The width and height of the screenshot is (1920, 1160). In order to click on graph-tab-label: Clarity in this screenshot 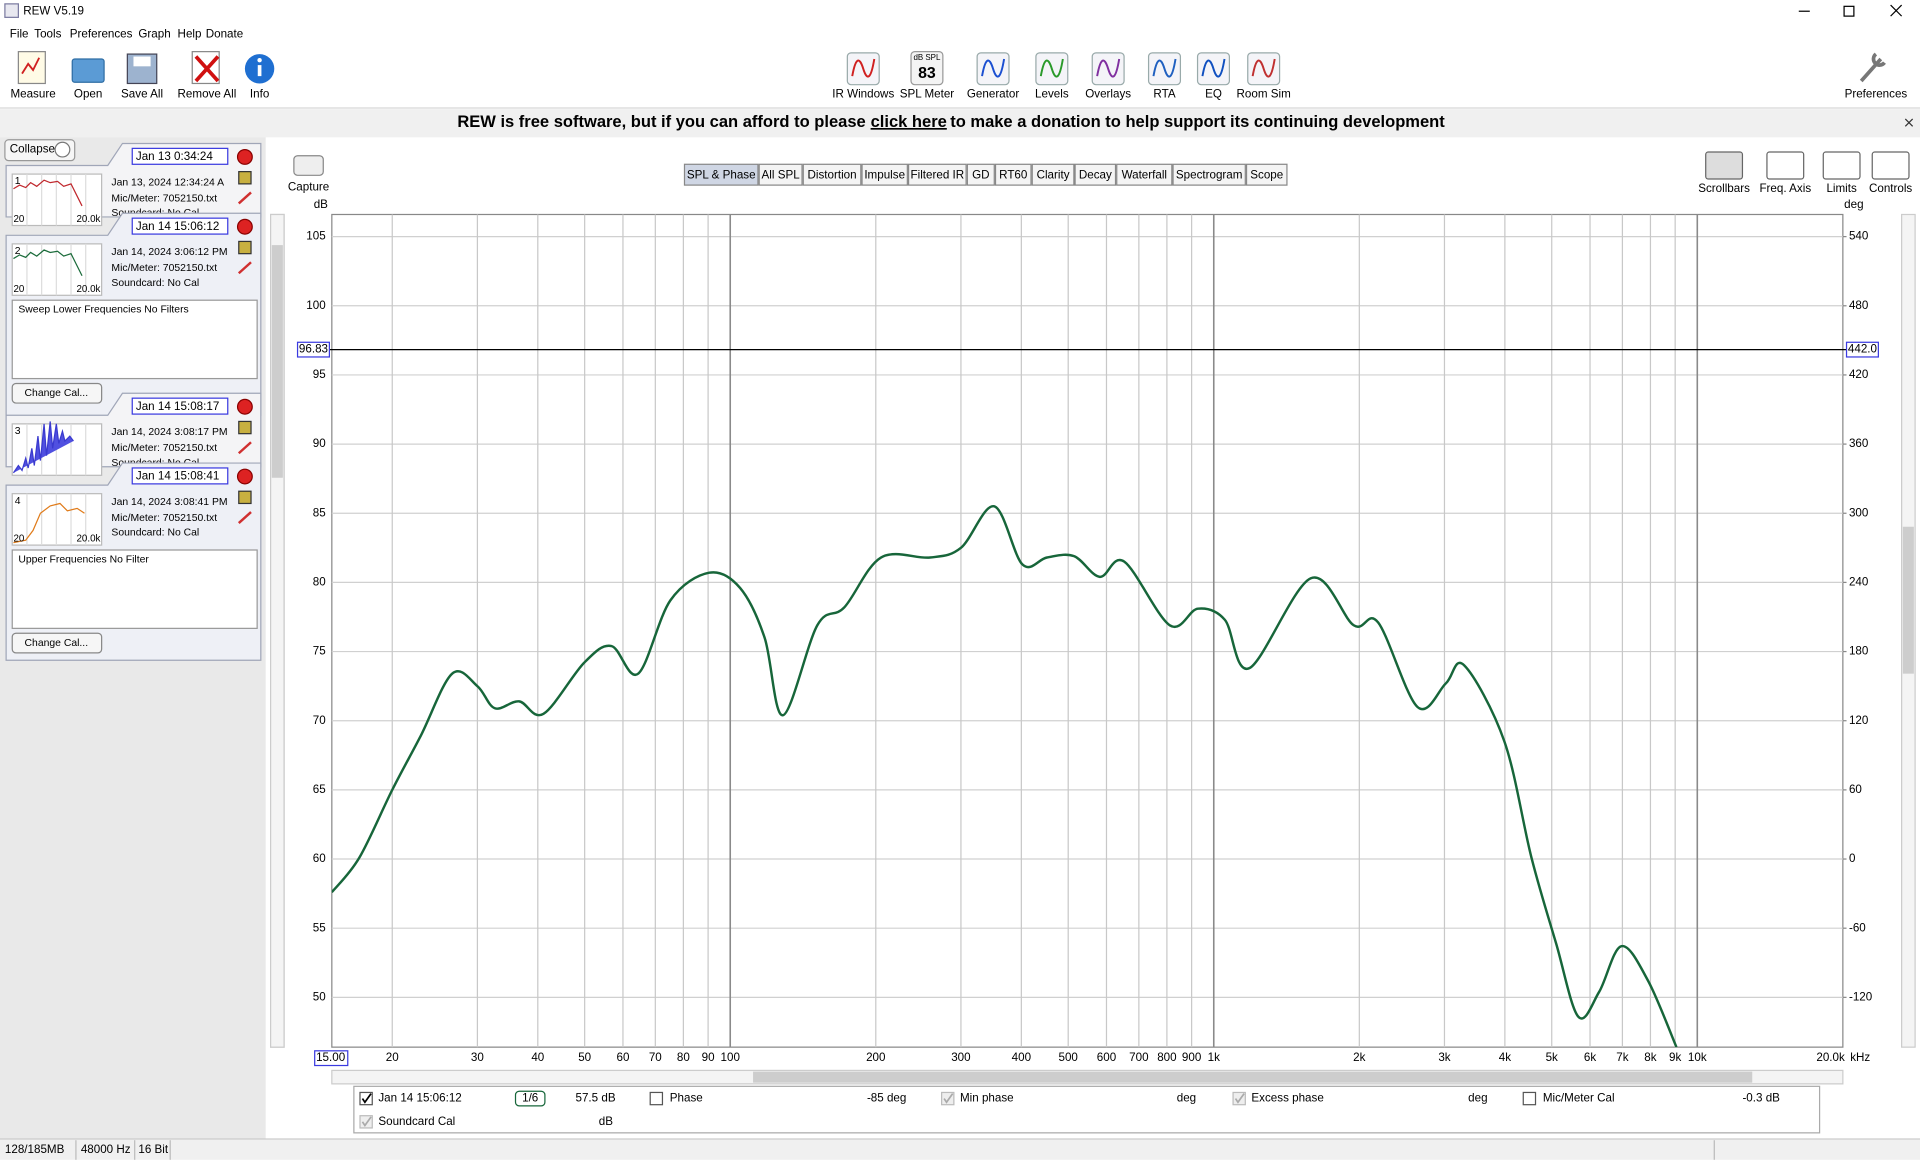, I will do `click(1053, 174)`.